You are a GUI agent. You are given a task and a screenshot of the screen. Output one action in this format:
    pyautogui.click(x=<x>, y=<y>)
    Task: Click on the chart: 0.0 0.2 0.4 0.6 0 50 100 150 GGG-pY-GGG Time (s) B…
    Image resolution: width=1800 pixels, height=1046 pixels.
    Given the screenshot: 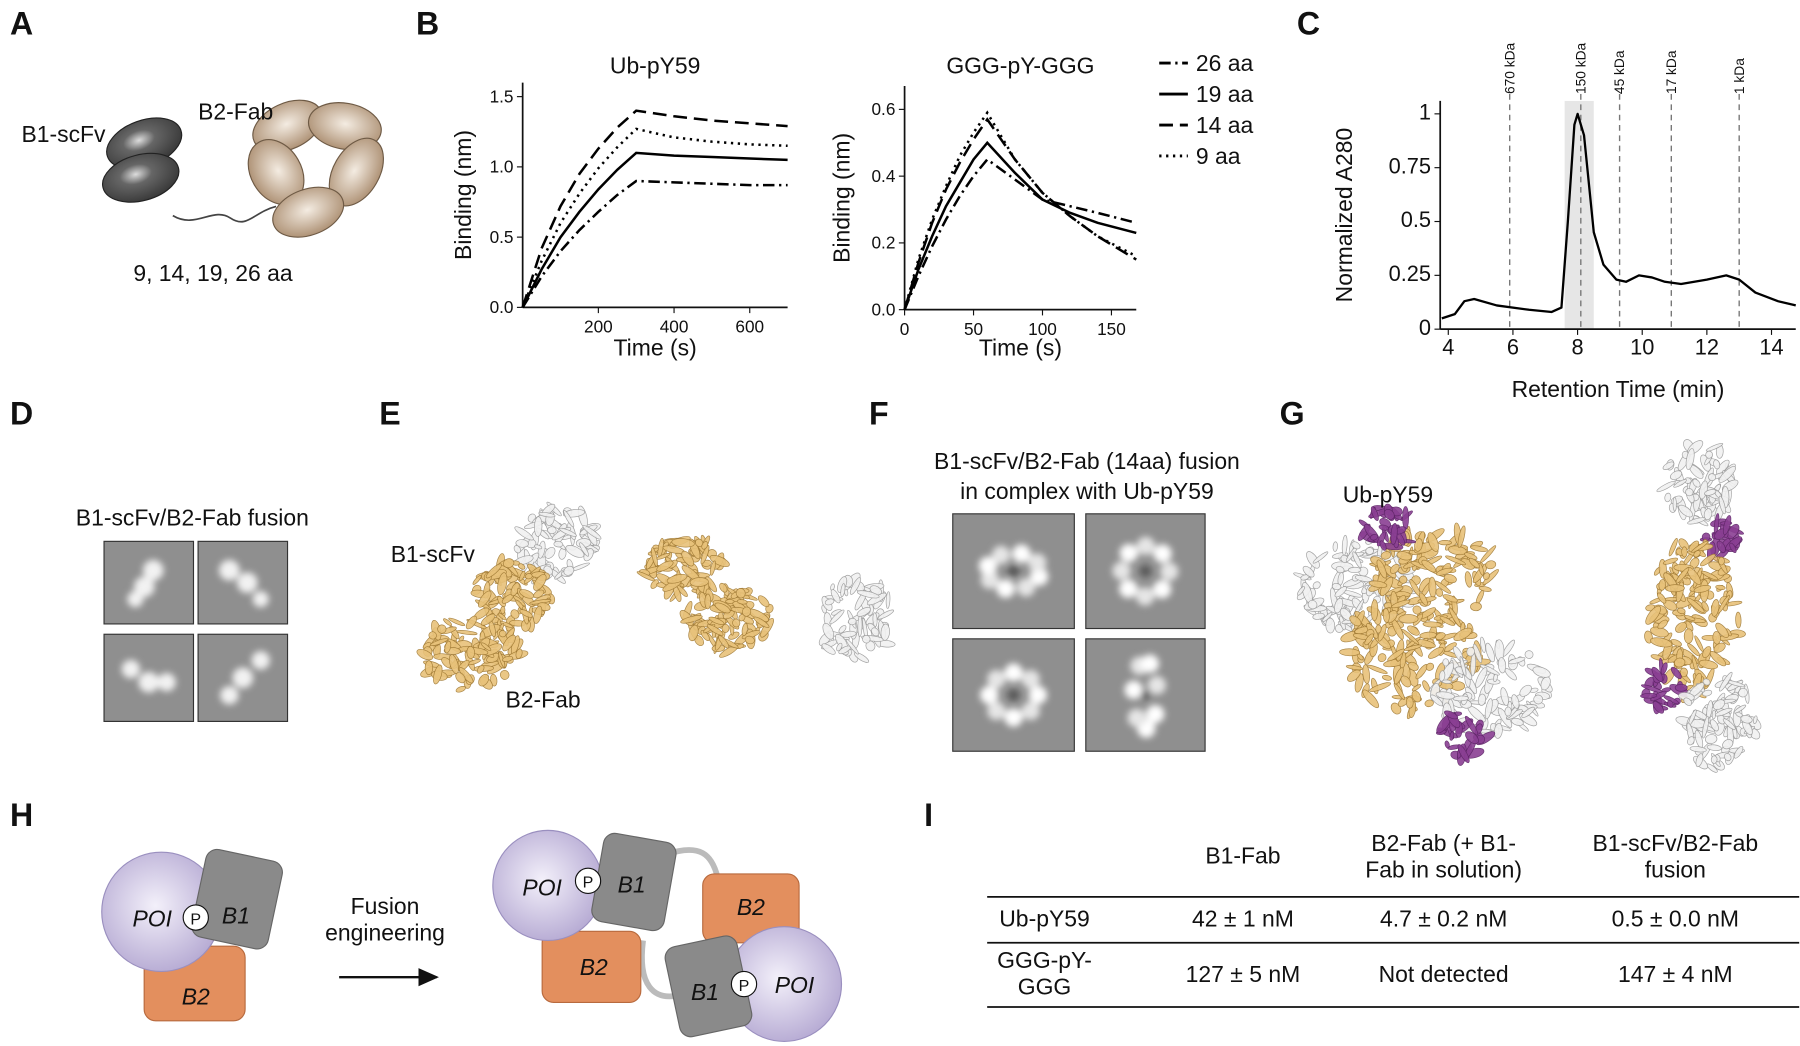 What is the action you would take?
    pyautogui.click(x=1041, y=205)
    